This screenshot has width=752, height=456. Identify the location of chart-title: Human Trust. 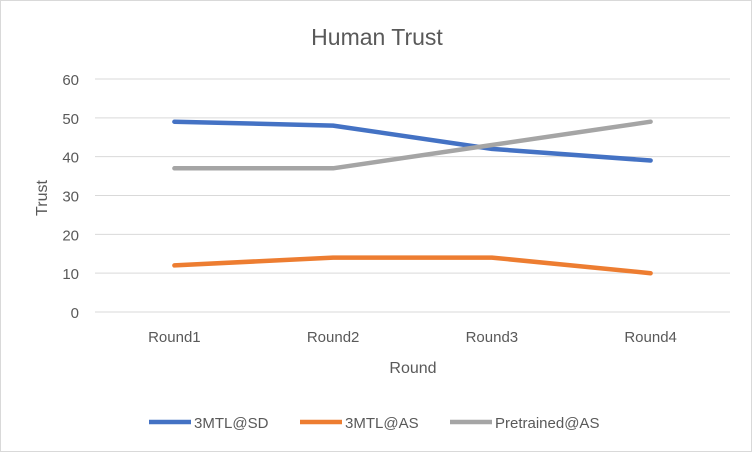
(377, 37).